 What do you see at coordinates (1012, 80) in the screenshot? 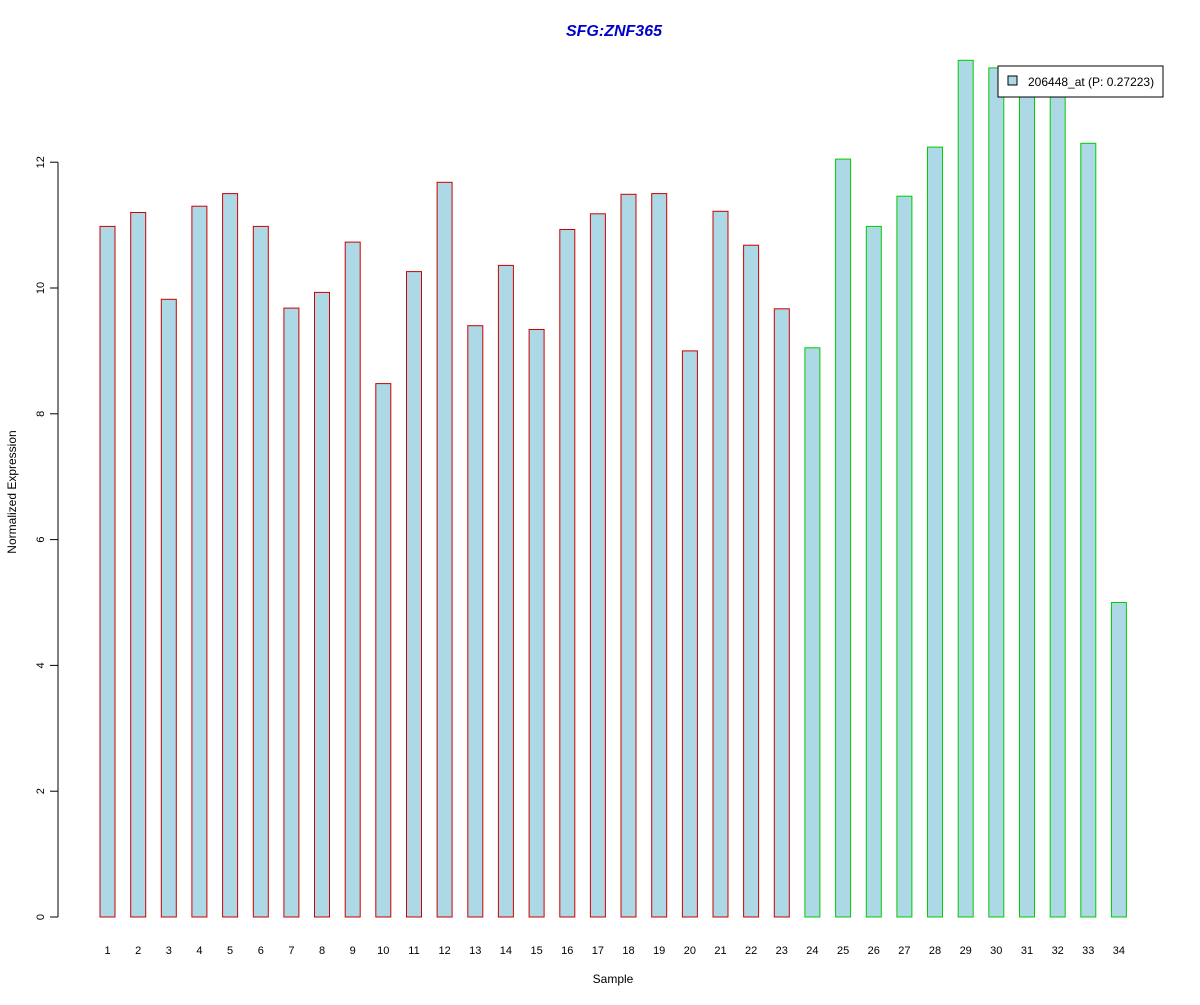
I see `legend-swatch` at bounding box center [1012, 80].